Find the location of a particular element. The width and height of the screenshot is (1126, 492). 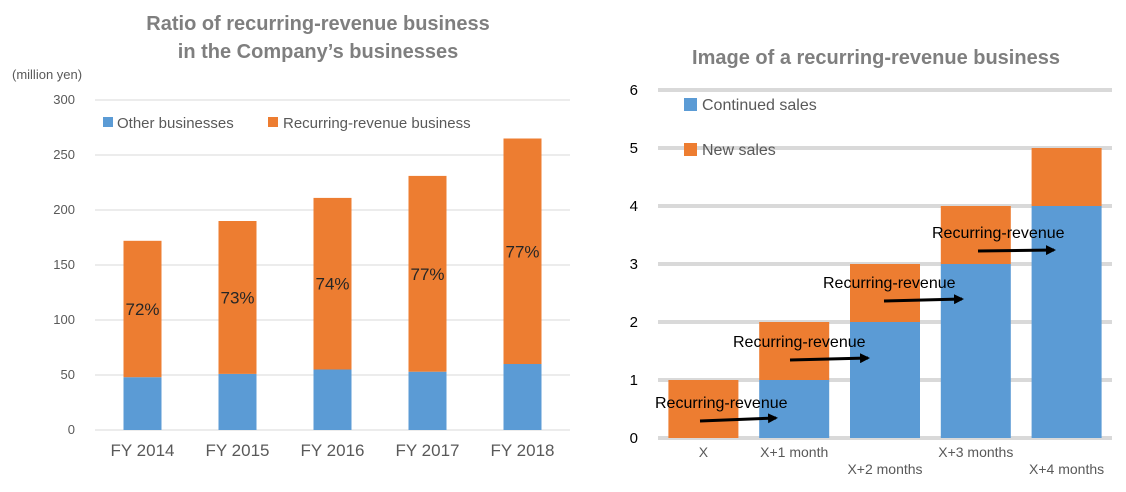

left-x-tick-label: FY 2015 is located at coordinates (238, 450).